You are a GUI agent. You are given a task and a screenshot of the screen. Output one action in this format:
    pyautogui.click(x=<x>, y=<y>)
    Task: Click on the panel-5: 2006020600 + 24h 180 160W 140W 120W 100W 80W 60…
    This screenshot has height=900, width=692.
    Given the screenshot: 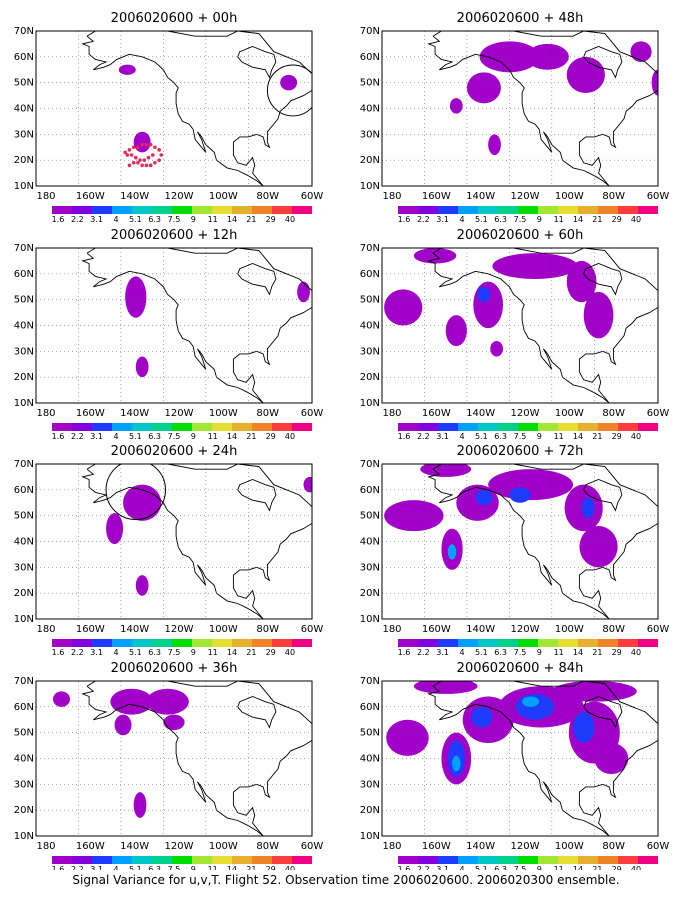 What is the action you would take?
    pyautogui.click(x=169, y=550)
    